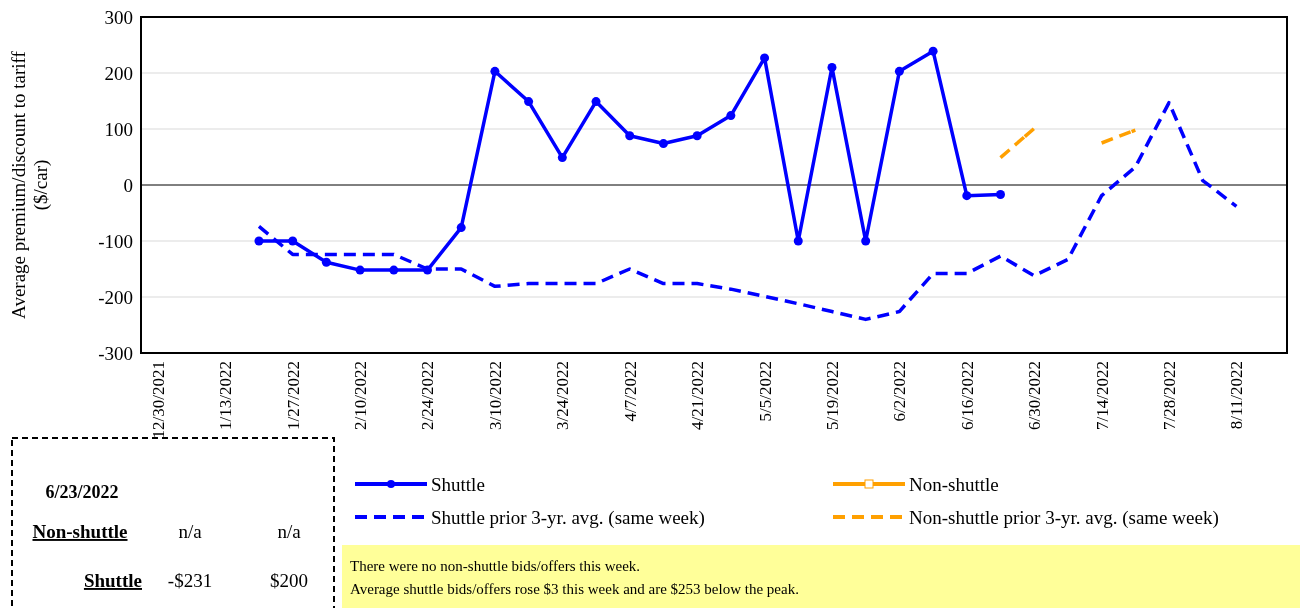  Describe the element at coordinates (1237, 395) in the screenshot. I see `x-tick-label: 8/11/2022` at that location.